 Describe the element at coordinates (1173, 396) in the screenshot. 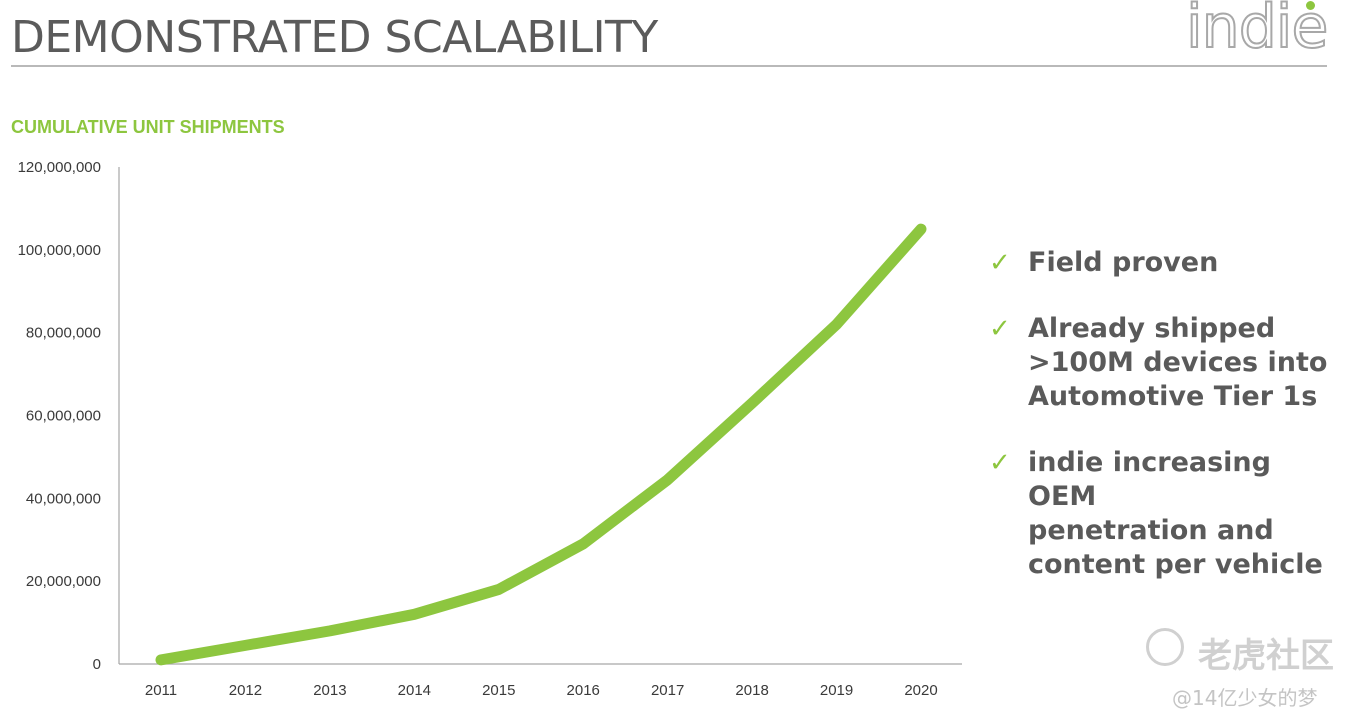

I see `bullet-line: Automotive Tier 1s` at that location.